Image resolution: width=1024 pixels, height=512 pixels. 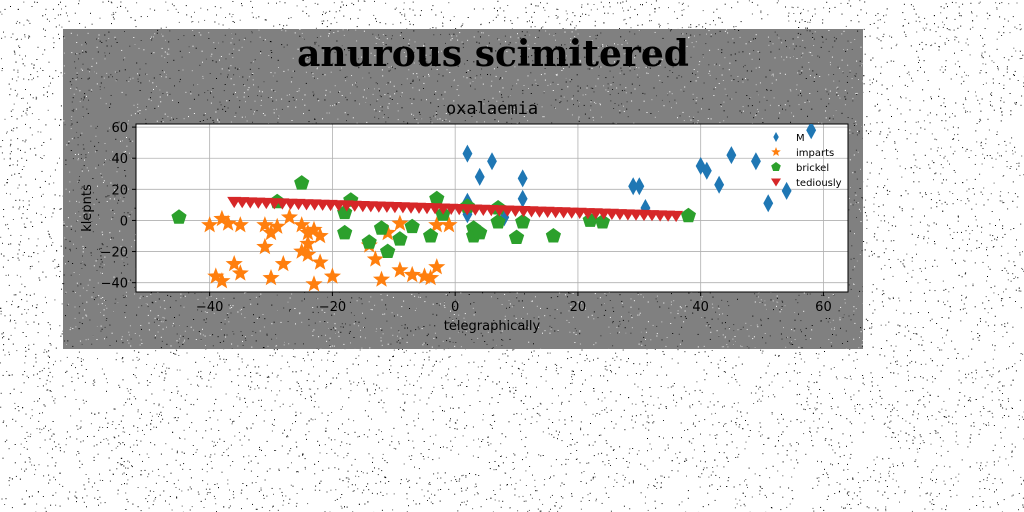 I want to click on figure-suptitle: anurous scimitered, so click(x=493, y=54).